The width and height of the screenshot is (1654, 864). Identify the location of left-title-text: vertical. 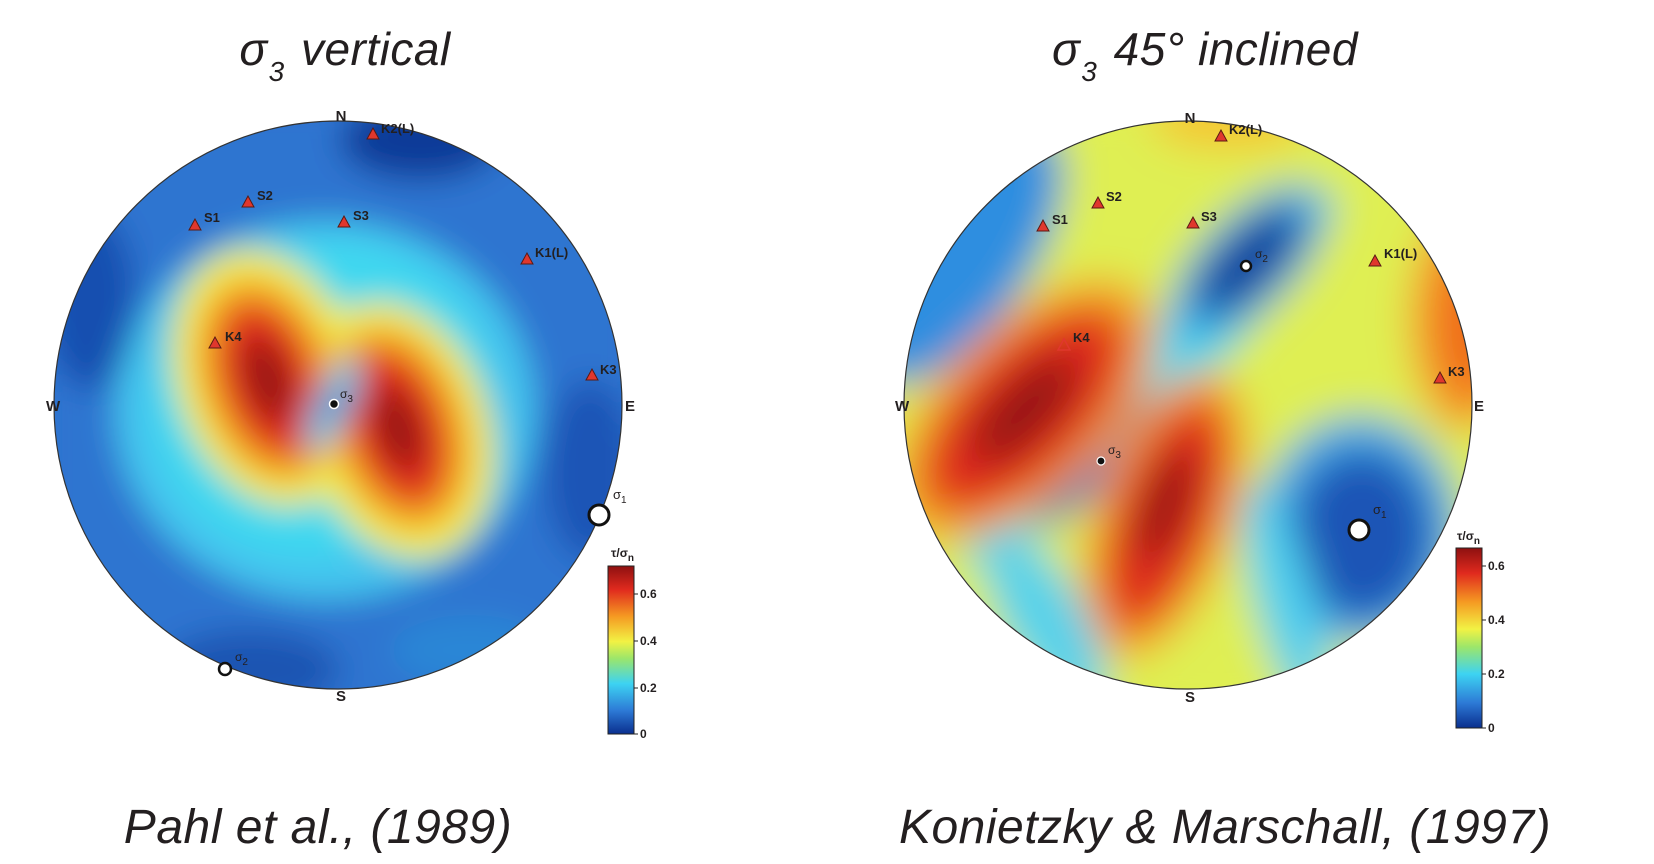
(375, 49).